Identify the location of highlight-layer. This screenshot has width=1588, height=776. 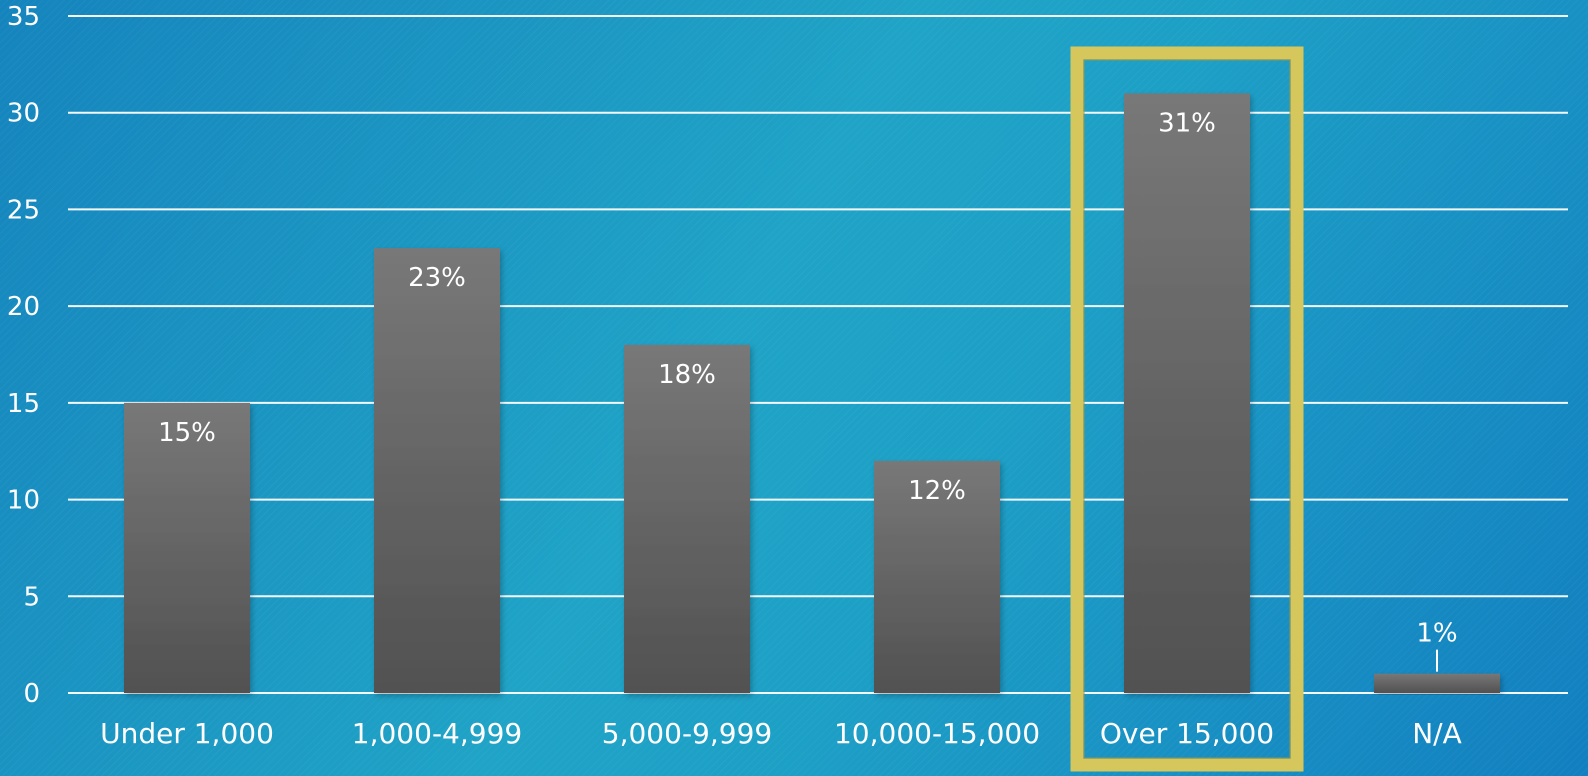
(1187, 409).